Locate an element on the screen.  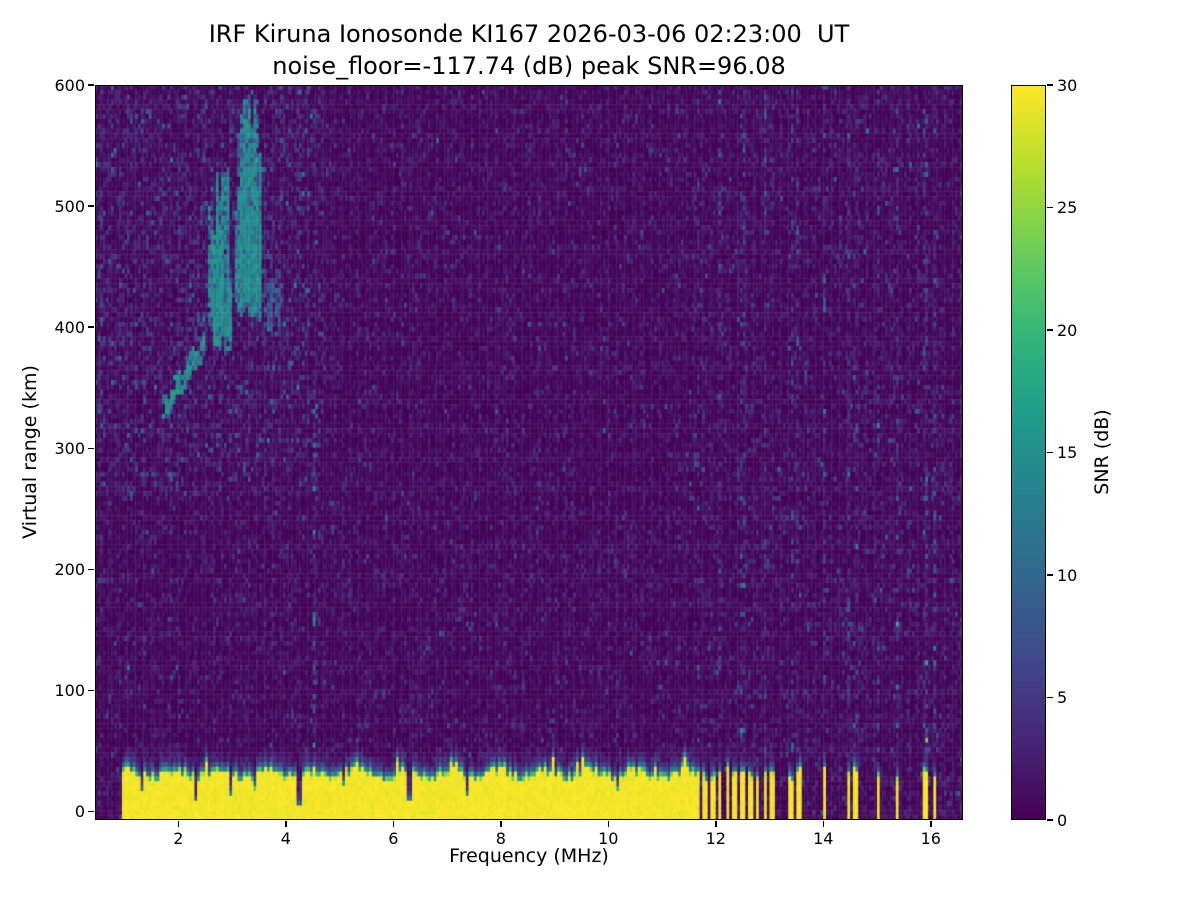
x-axis-label: Frequency (MHz) is located at coordinates (529, 856).